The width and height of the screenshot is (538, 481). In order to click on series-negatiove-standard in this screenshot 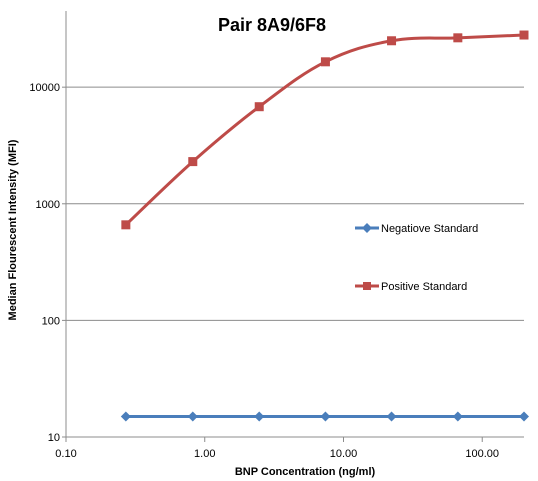, I will do `click(324, 416)`.